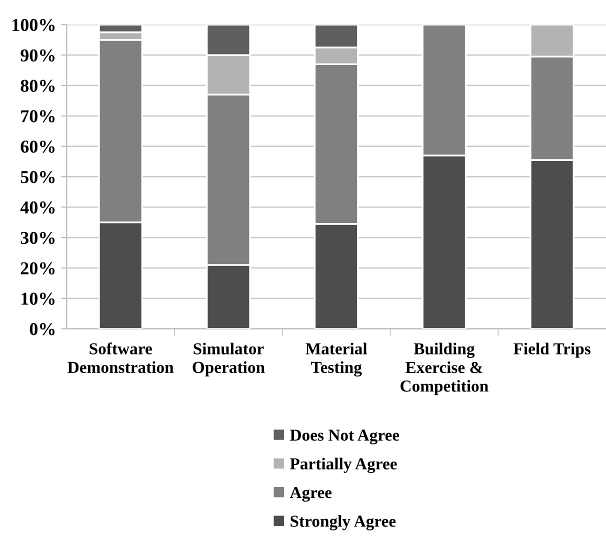 The height and width of the screenshot is (548, 606). Describe the element at coordinates (345, 437) in the screenshot. I see `legend-label: Does Not Agree` at that location.